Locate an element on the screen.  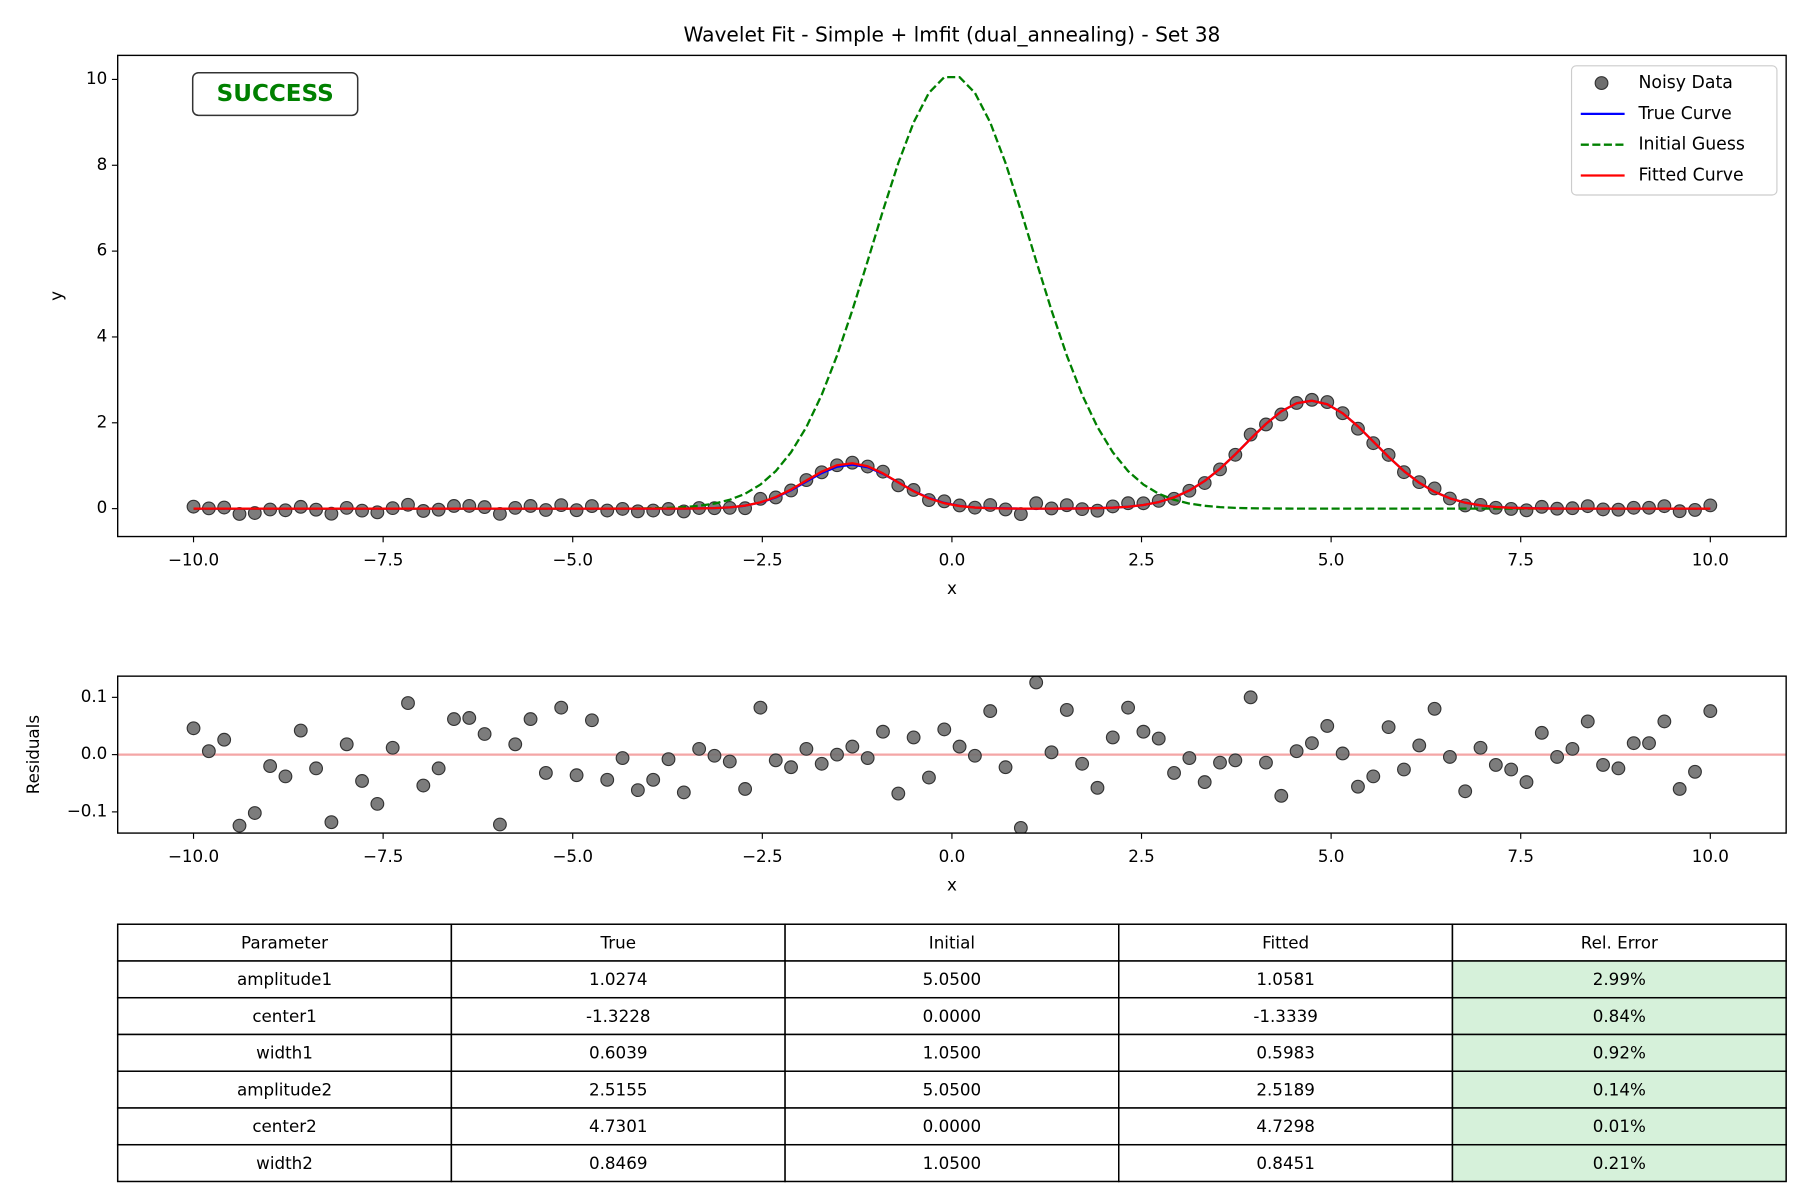
x-tick-label: −7.5 is located at coordinates (383, 559).